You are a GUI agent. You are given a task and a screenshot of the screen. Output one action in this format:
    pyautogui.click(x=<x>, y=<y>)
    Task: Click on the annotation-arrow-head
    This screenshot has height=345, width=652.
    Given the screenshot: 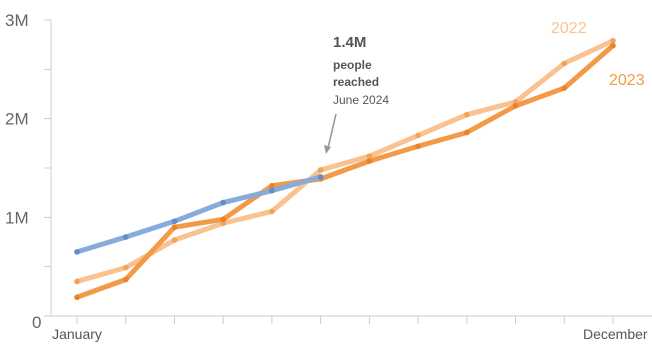 What is the action you would take?
    pyautogui.click(x=327, y=149)
    